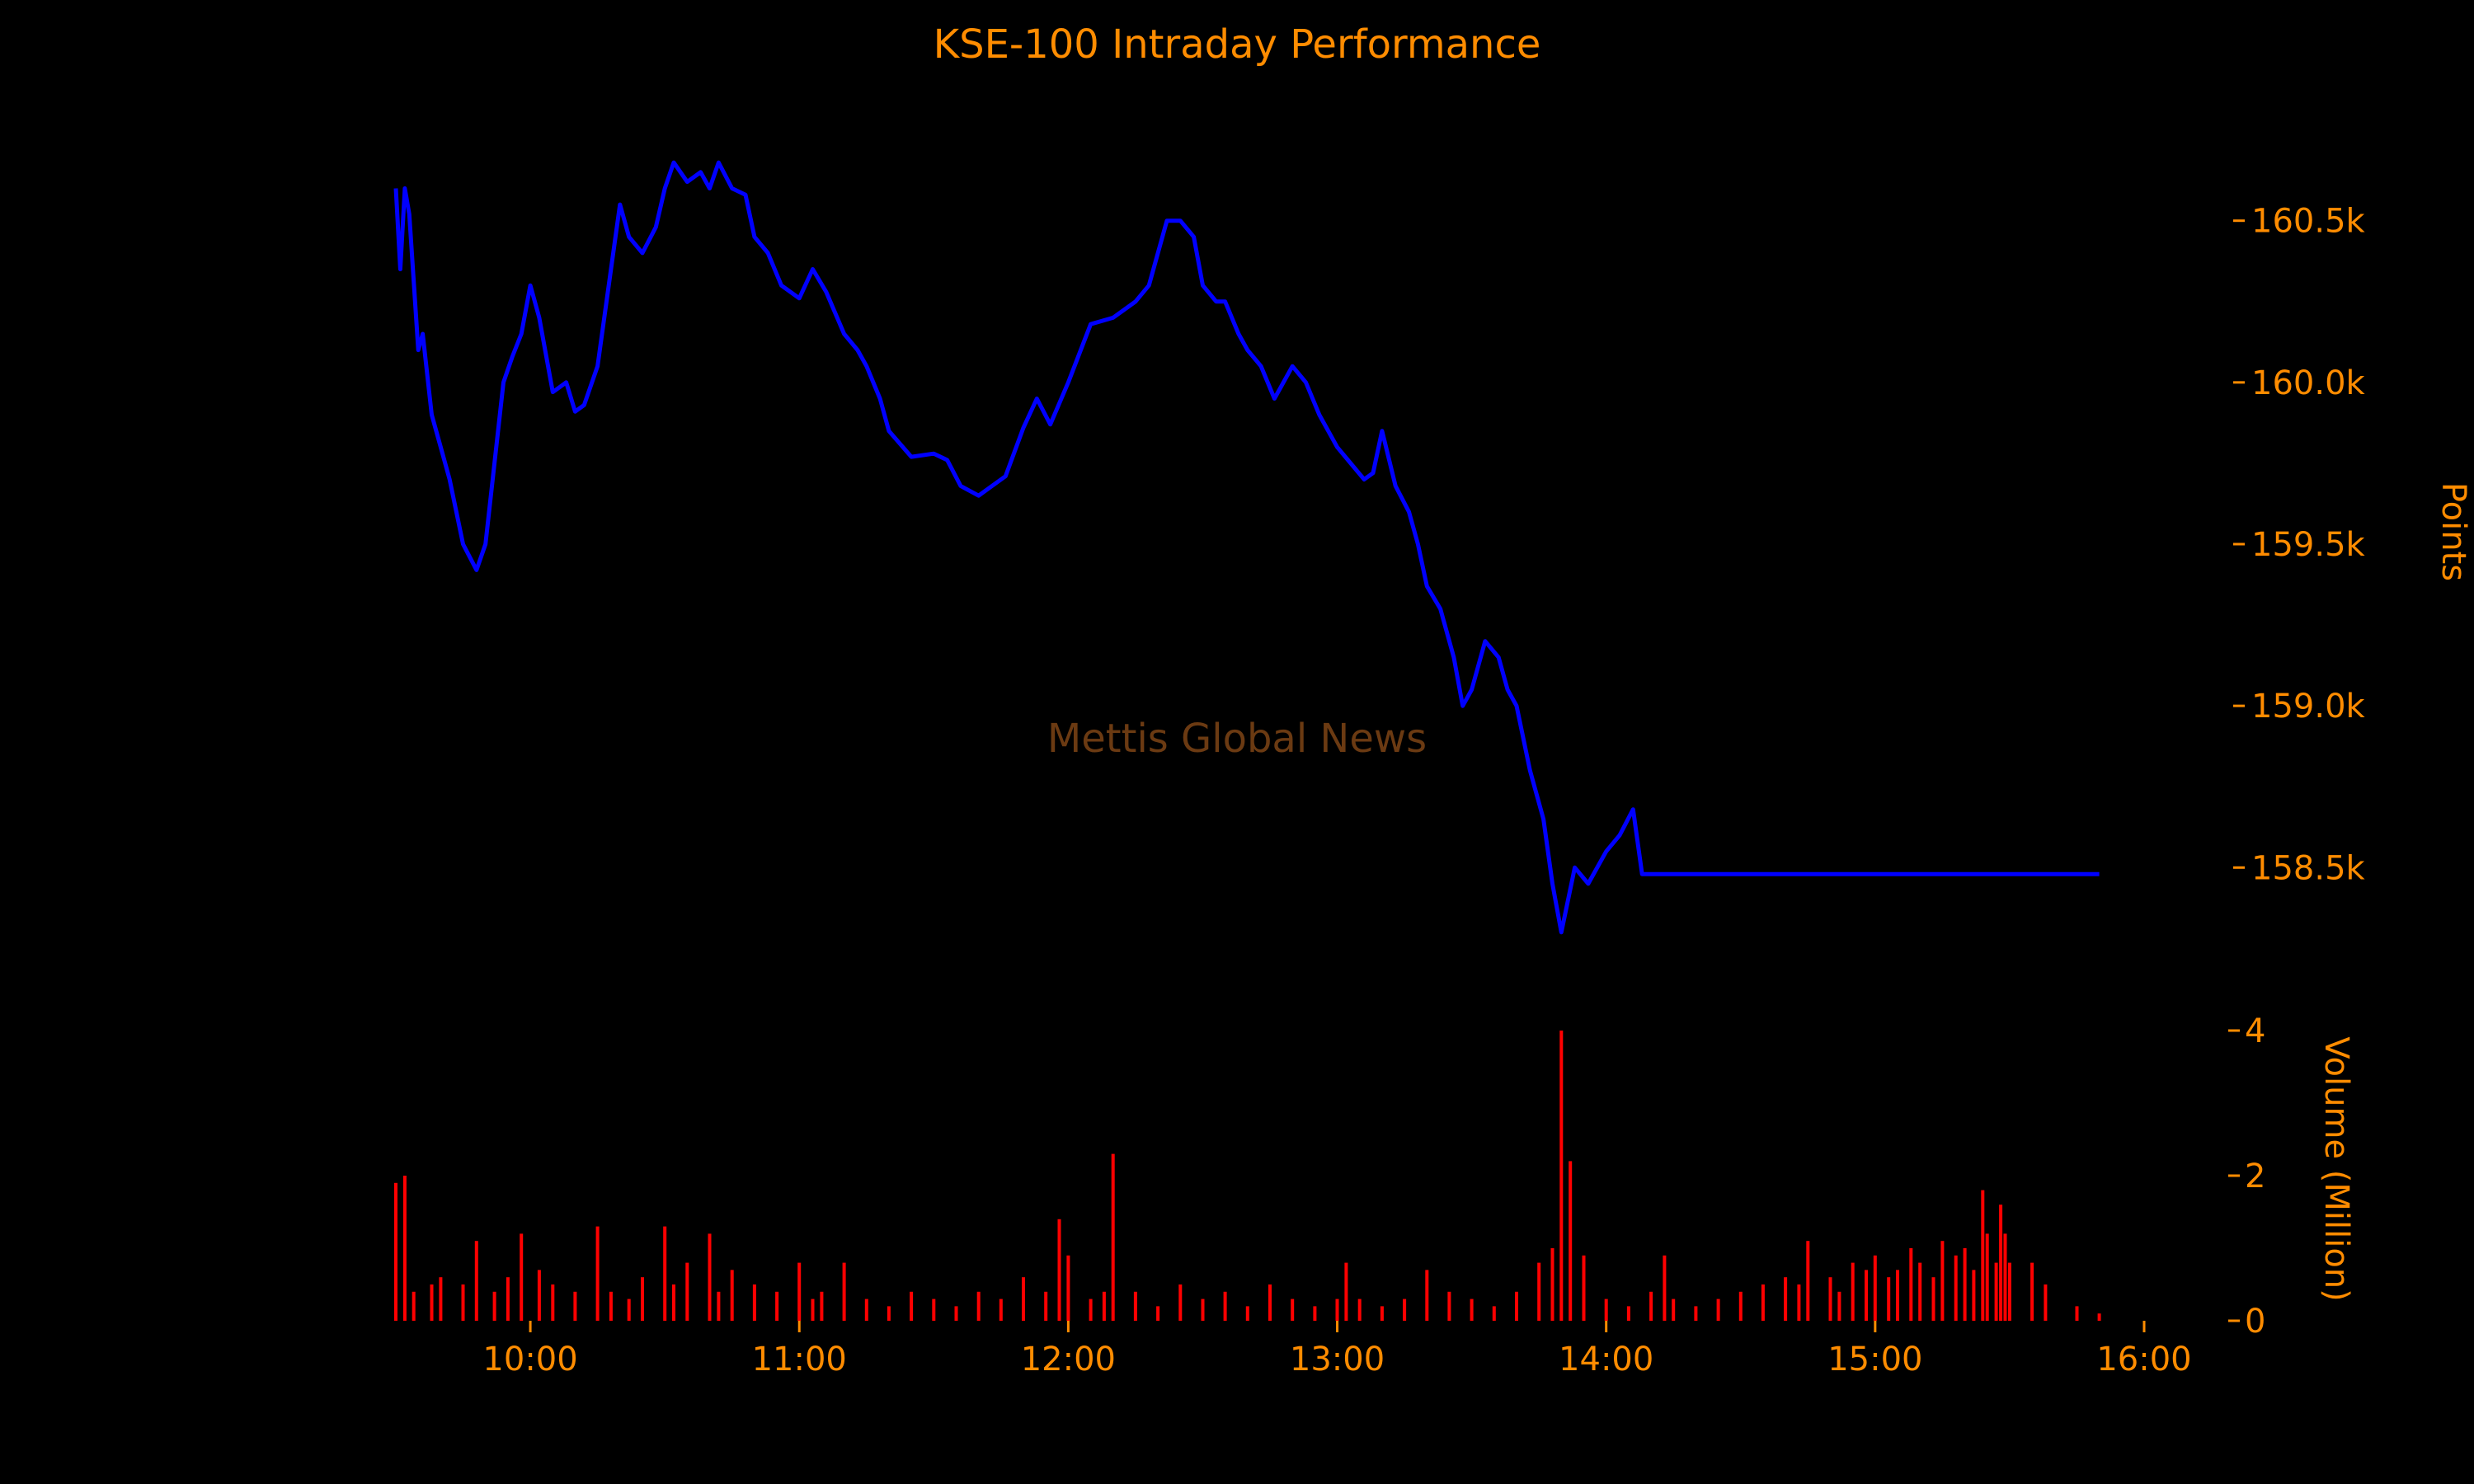 This screenshot has height=1484, width=2474. What do you see at coordinates (529, 1359) in the screenshot?
I see `x-tick-label: 10:00` at bounding box center [529, 1359].